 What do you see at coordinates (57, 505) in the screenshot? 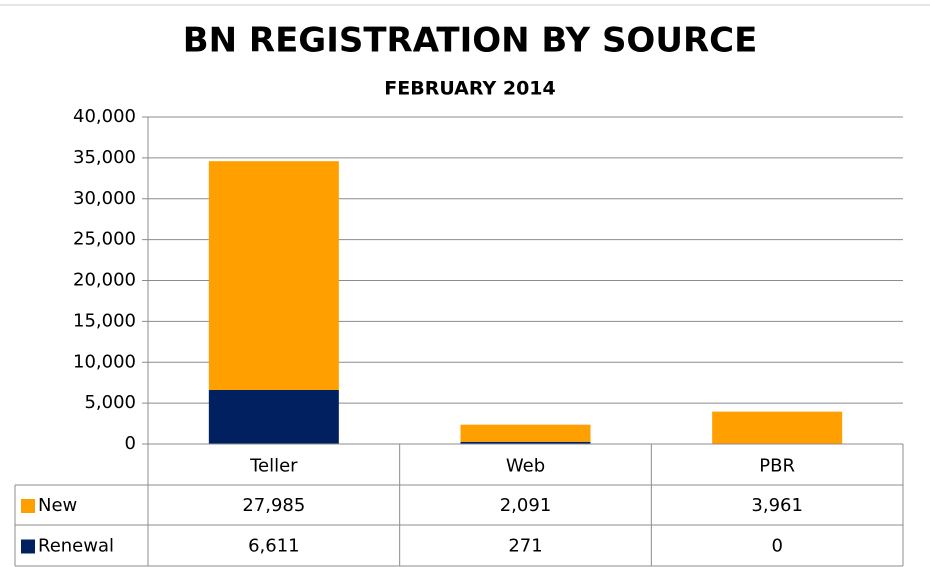
I see `legend-label: New` at bounding box center [57, 505].